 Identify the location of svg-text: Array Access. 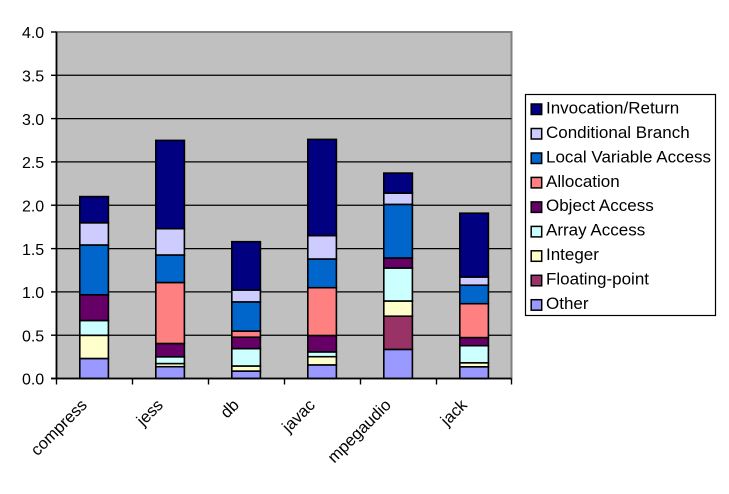
(595, 230).